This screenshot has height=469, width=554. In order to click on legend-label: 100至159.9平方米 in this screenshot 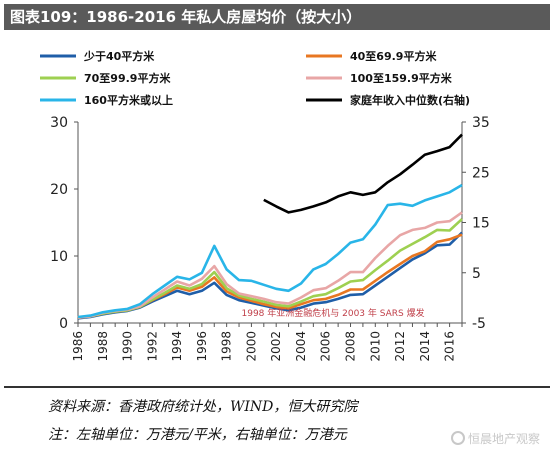, I will do `click(401, 78)`.